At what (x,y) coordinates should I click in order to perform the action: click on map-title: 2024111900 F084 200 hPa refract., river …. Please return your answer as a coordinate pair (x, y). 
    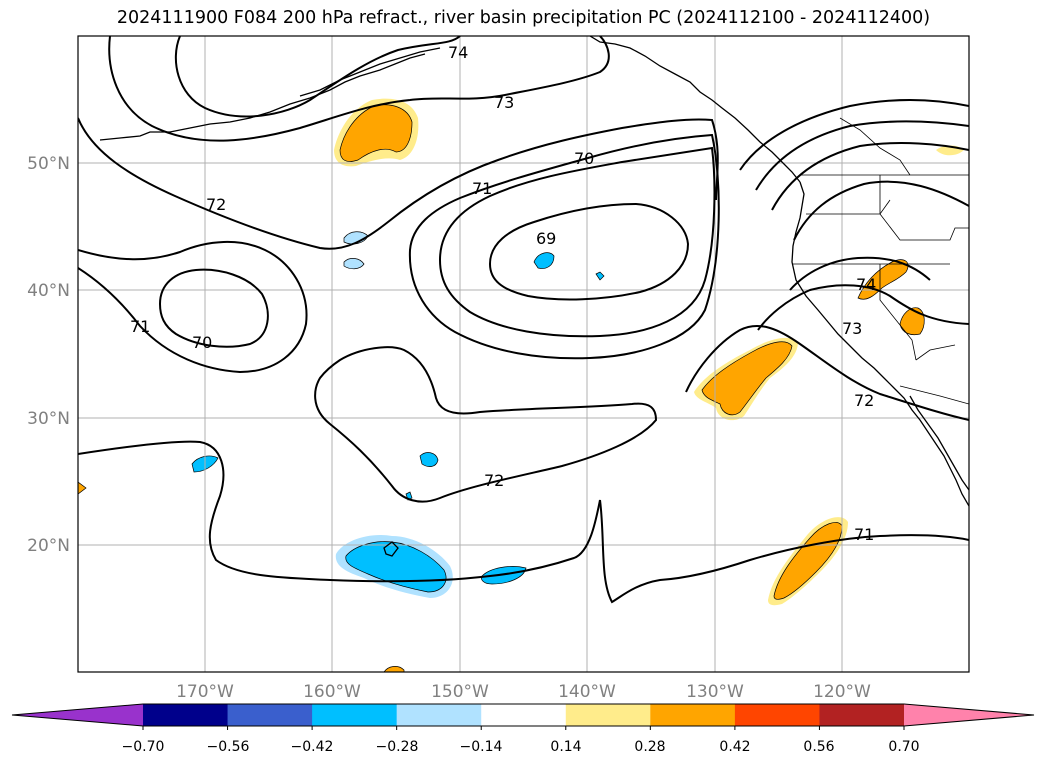
    Looking at the image, I should click on (523, 18).